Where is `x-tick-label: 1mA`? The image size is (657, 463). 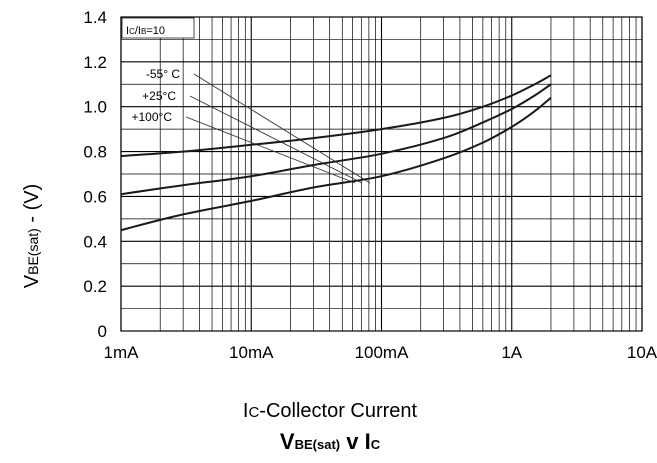
x-tick-label: 1mA is located at coordinates (122, 352).